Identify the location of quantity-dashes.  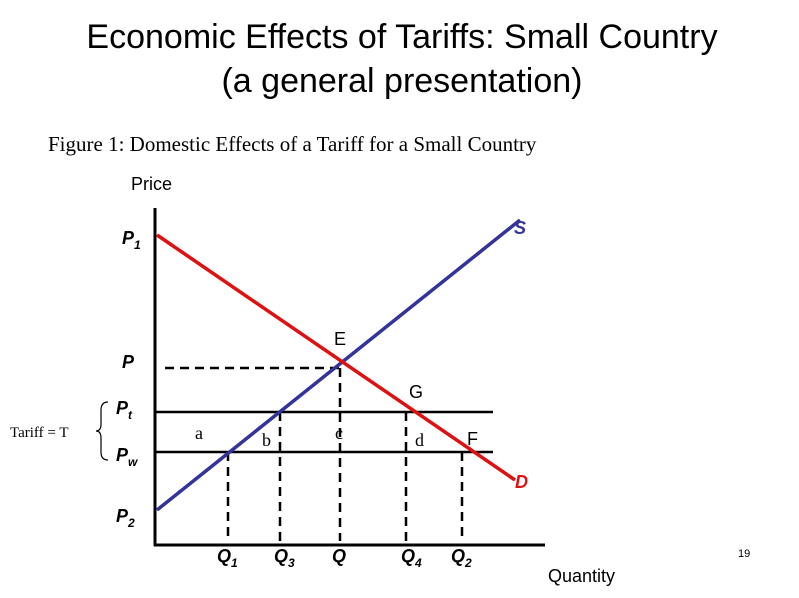
(345, 454).